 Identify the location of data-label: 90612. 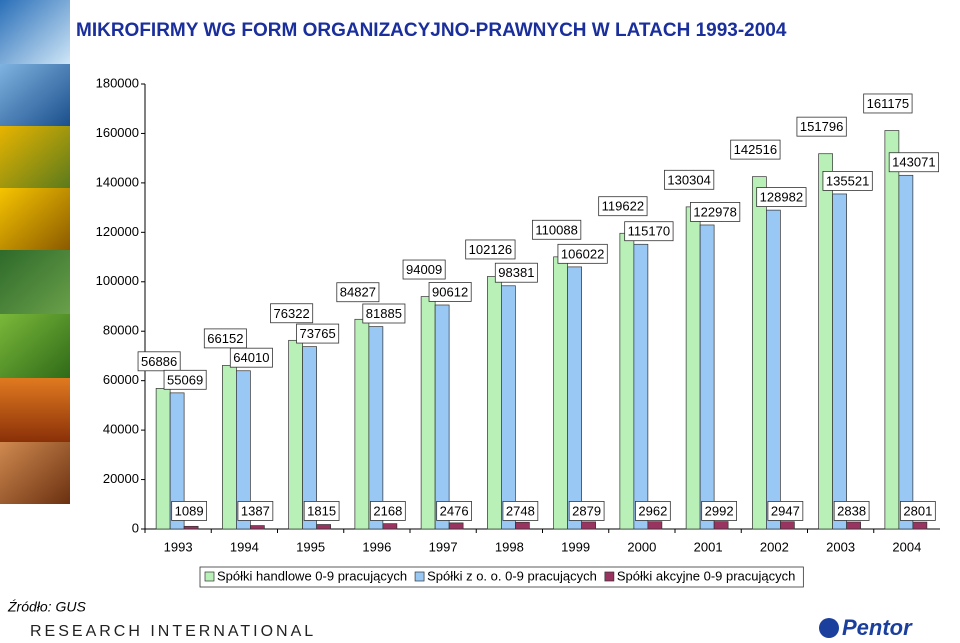
(450, 291).